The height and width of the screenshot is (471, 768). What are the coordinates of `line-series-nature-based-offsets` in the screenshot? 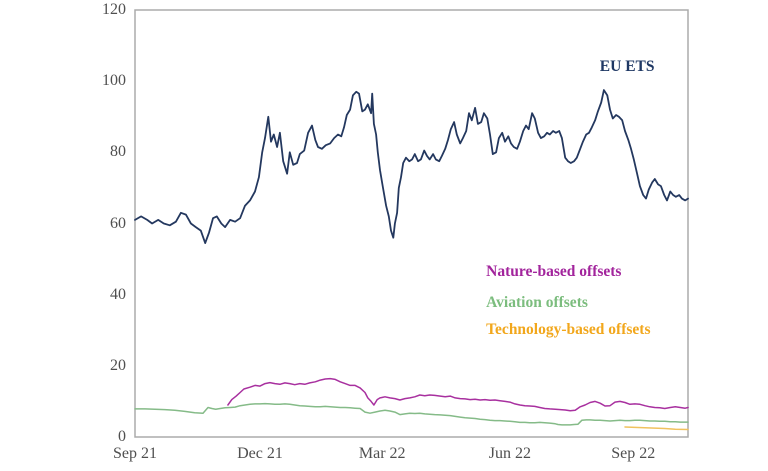 It's located at (458, 394).